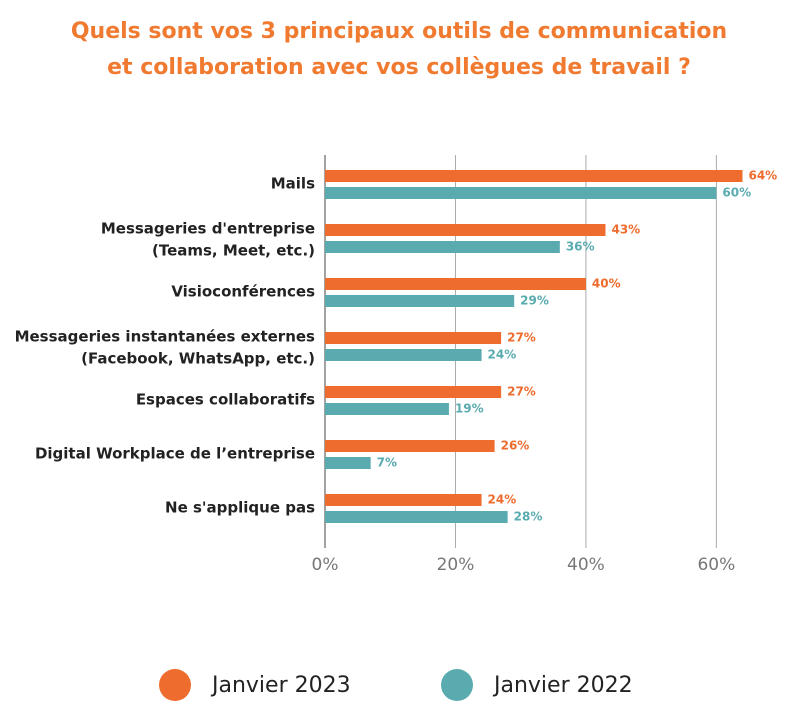  Describe the element at coordinates (625, 230) in the screenshot. I see `value-label: 43%` at that location.